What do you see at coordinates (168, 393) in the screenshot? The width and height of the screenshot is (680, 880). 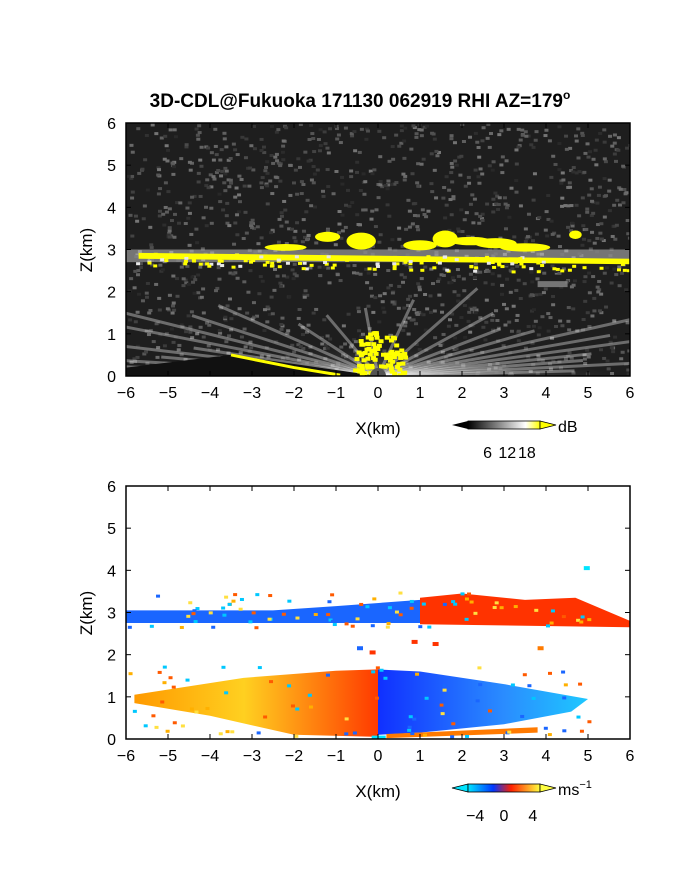 I see `snr-xtick-label: −5` at bounding box center [168, 393].